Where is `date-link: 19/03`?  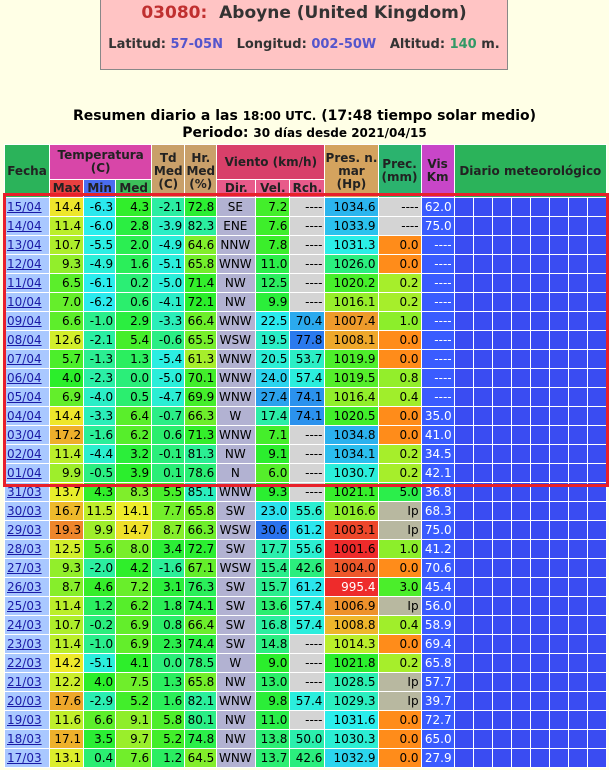
date-link: 19/03 is located at coordinates (24, 720).